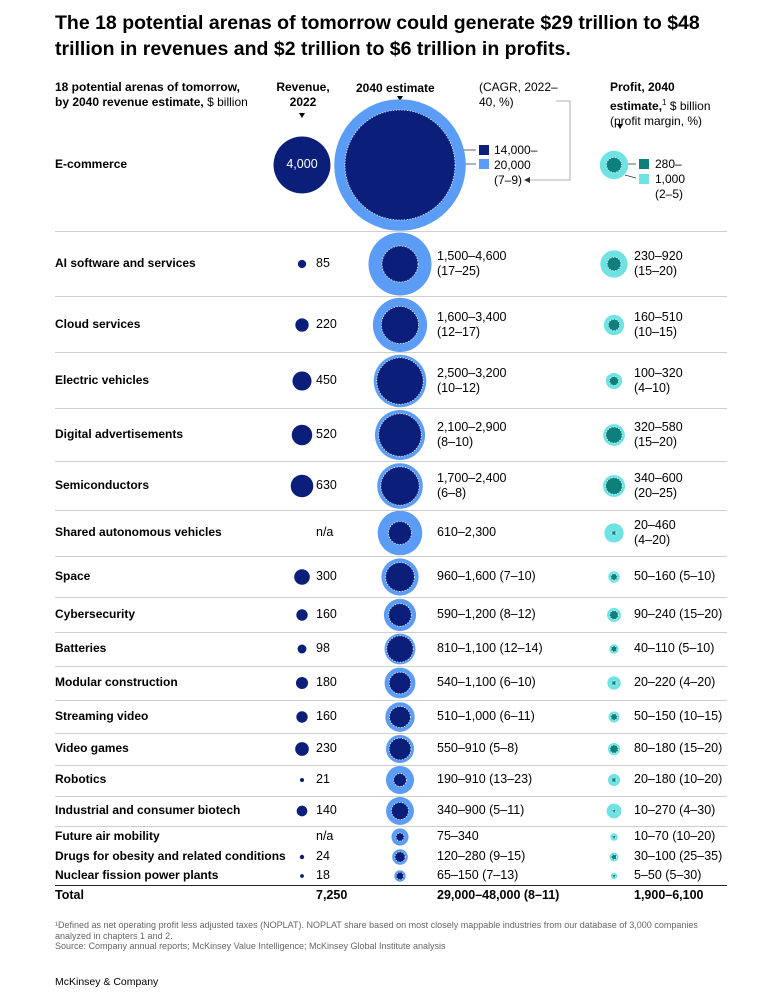 The height and width of the screenshot is (1008, 759). I want to click on estimate-label-streaming-video: 510–1,000 (6–11), so click(486, 716).